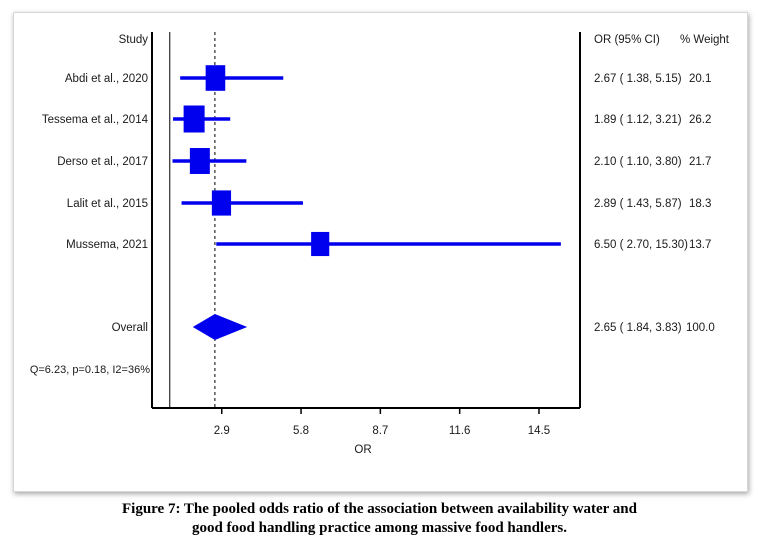  Describe the element at coordinates (107, 204) in the screenshot. I see `study-label: Lalit et al., 2015` at that location.